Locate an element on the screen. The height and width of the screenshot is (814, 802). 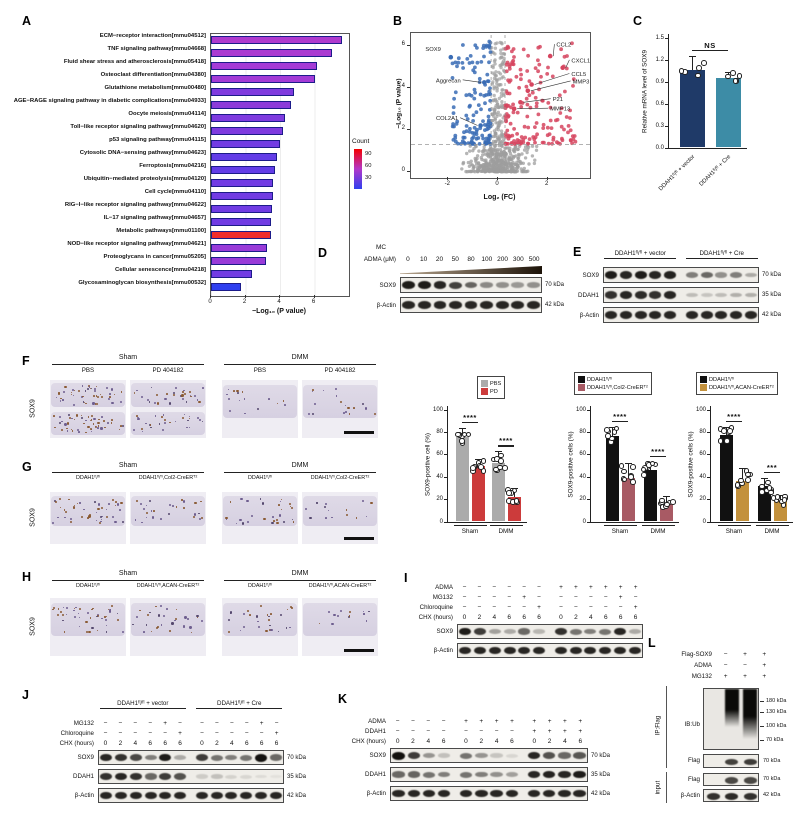
tissue-strip is located at coordinates (88, 511).